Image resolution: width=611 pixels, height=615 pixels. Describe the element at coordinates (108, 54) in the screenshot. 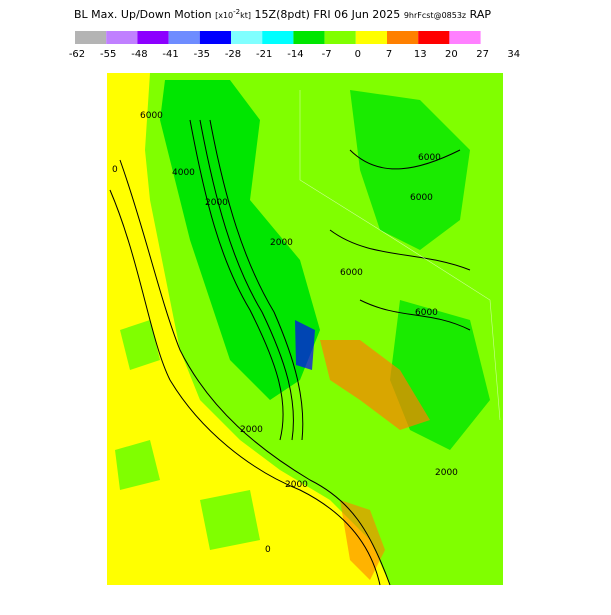

I see `colorbar-label: -55` at that location.